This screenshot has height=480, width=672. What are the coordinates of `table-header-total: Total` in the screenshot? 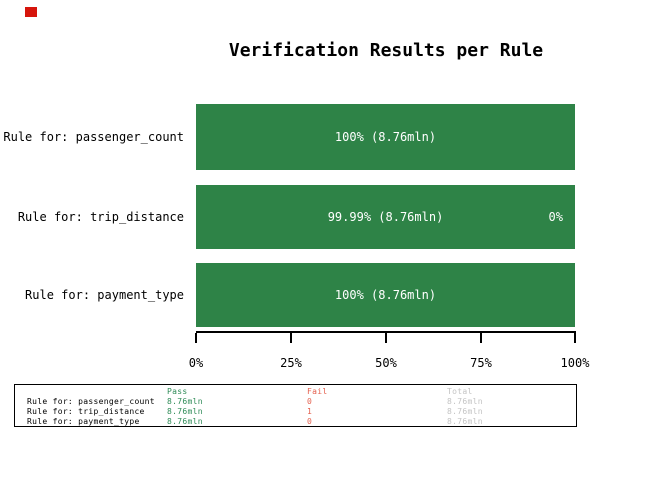 It's located at (460, 391).